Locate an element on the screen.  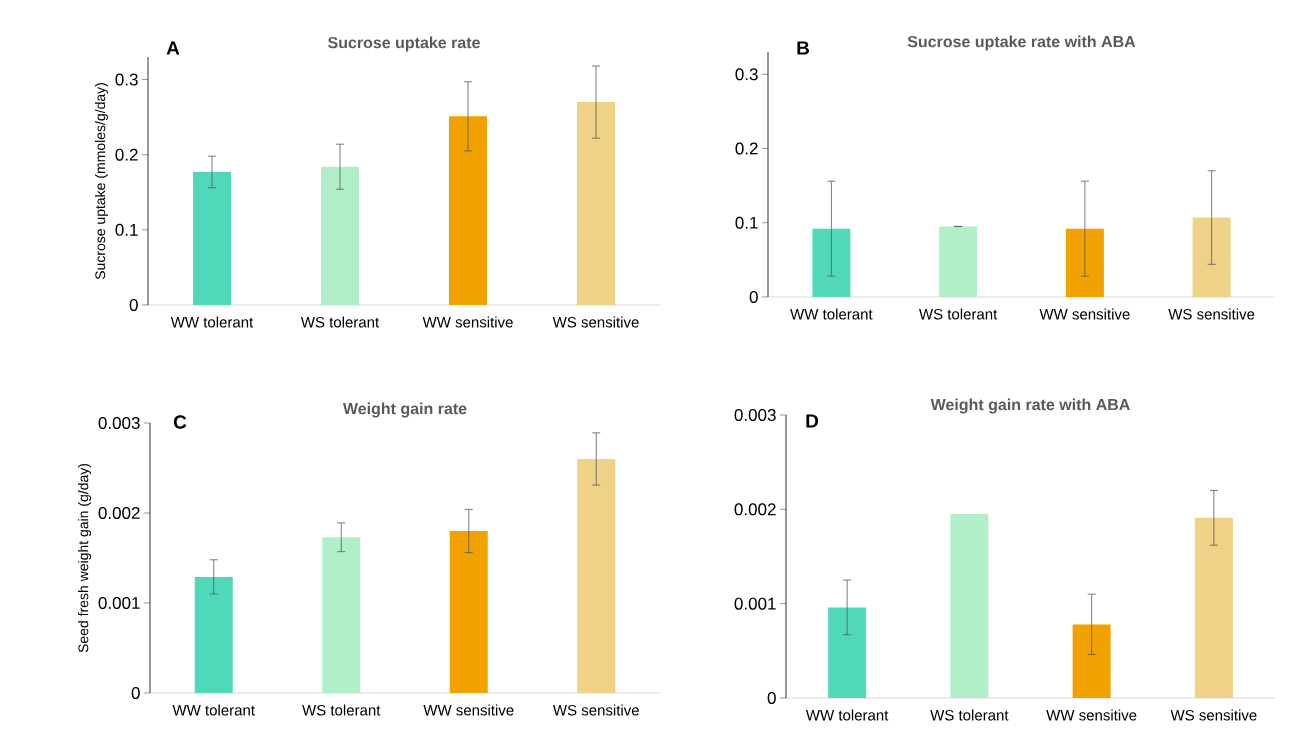
annotation: B is located at coordinates (803, 48).